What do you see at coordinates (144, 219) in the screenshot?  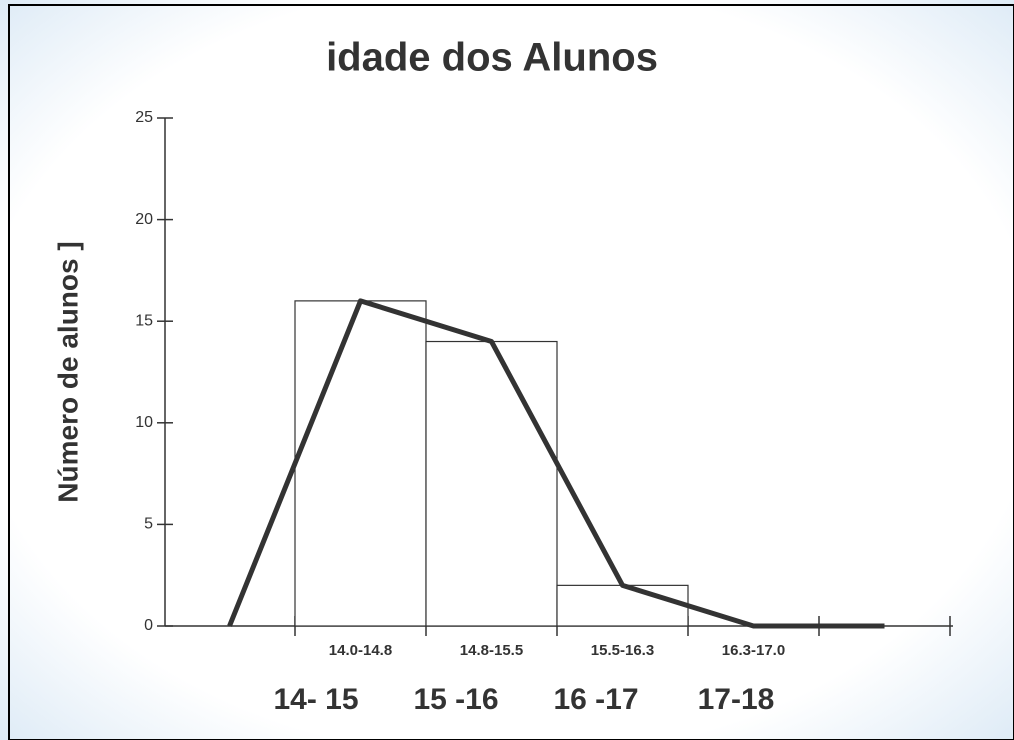 I see `y-tick-label: 20` at bounding box center [144, 219].